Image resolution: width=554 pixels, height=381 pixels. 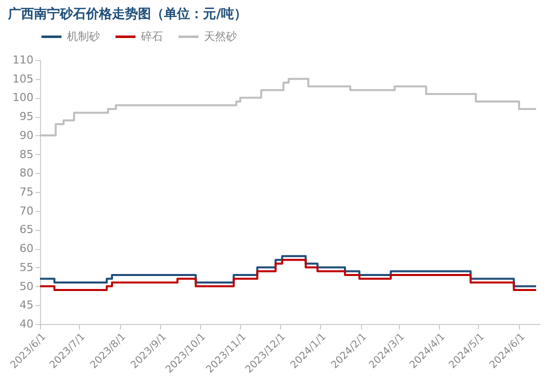 I want to click on y-tick-label: 55, so click(x=27, y=267).